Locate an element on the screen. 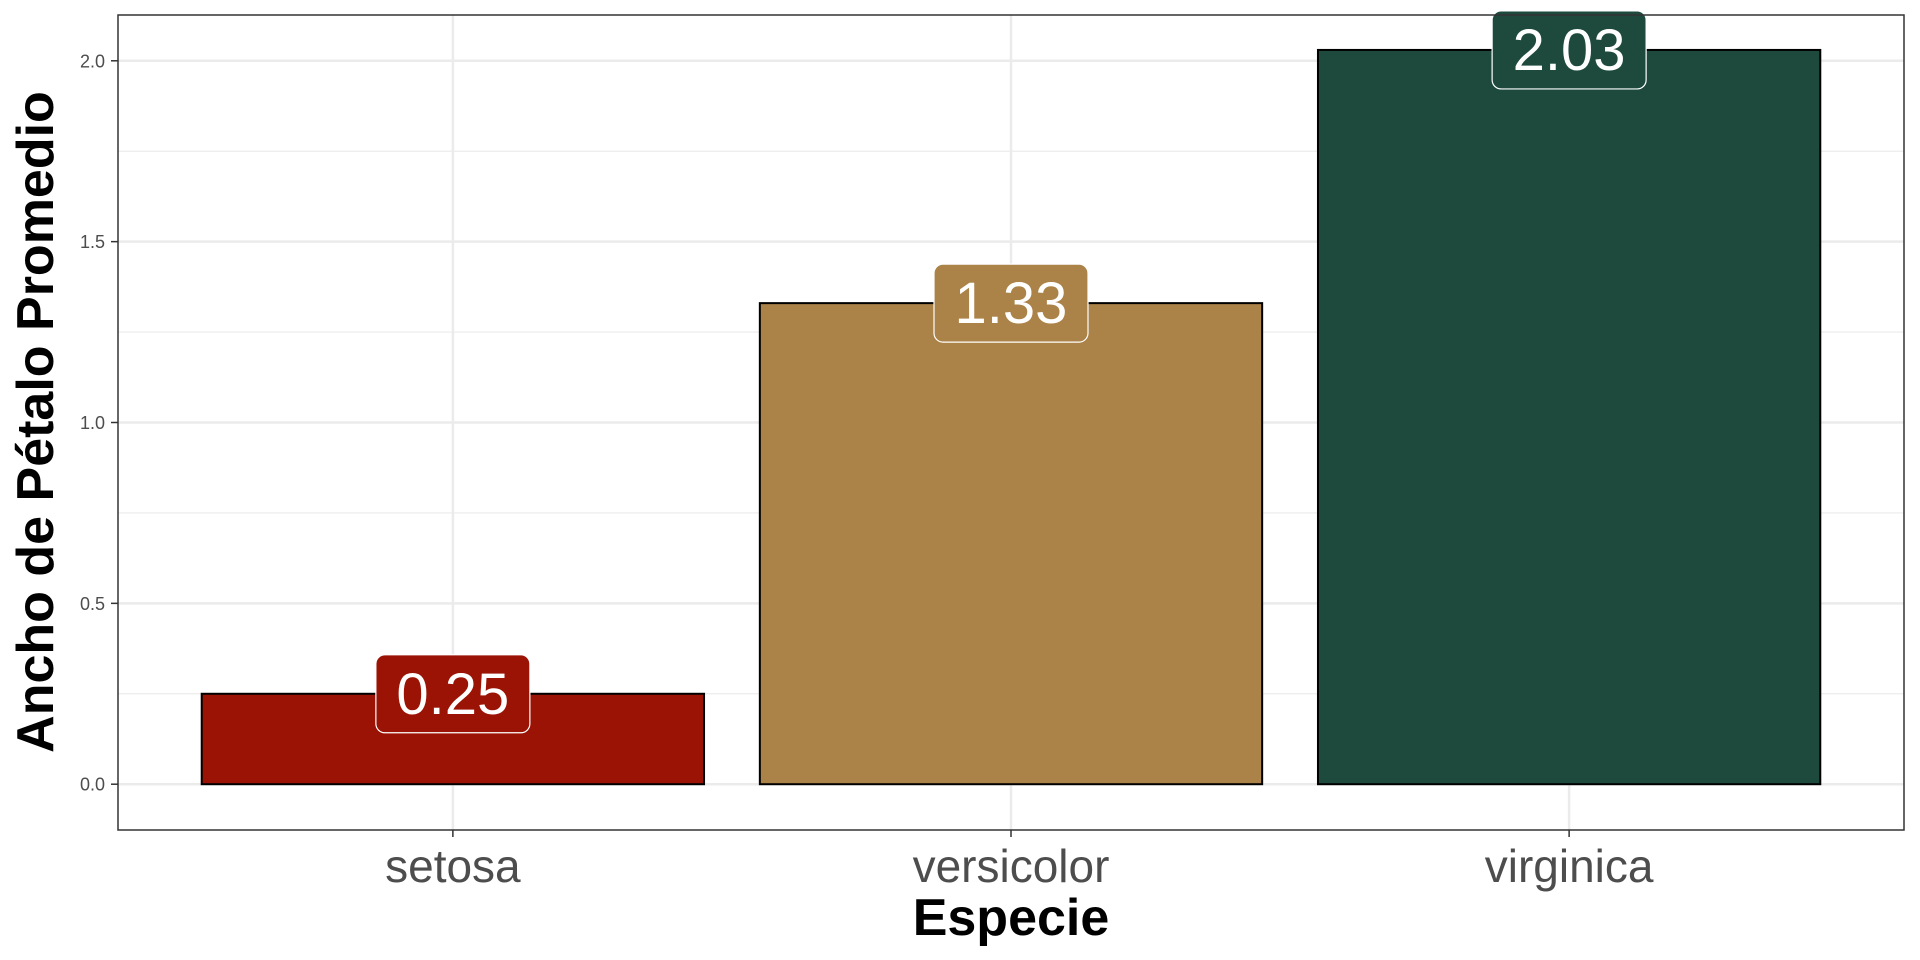 Image resolution: width=1920 pixels, height=960 pixels. data-label: 2.03 is located at coordinates (1569, 50).